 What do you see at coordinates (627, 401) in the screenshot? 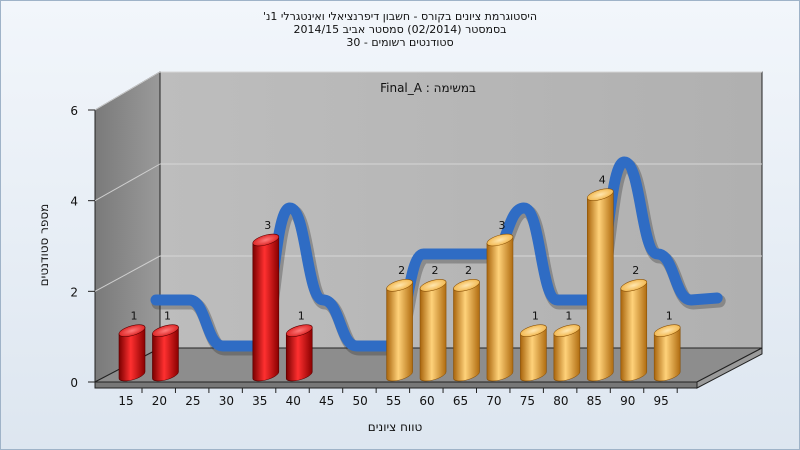
I see `x-tick-label: 90` at bounding box center [627, 401].